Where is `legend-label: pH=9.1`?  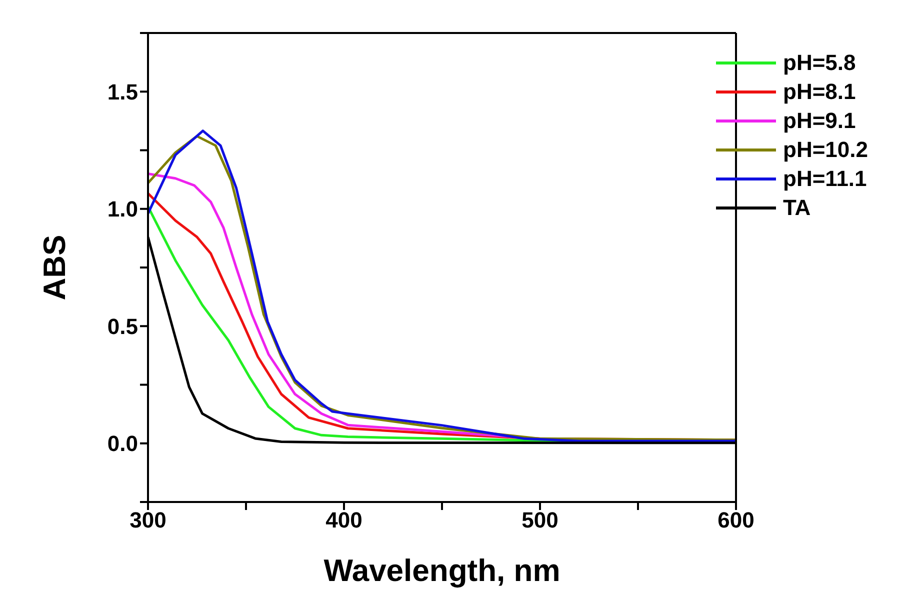 legend-label: pH=9.1 is located at coordinates (819, 121).